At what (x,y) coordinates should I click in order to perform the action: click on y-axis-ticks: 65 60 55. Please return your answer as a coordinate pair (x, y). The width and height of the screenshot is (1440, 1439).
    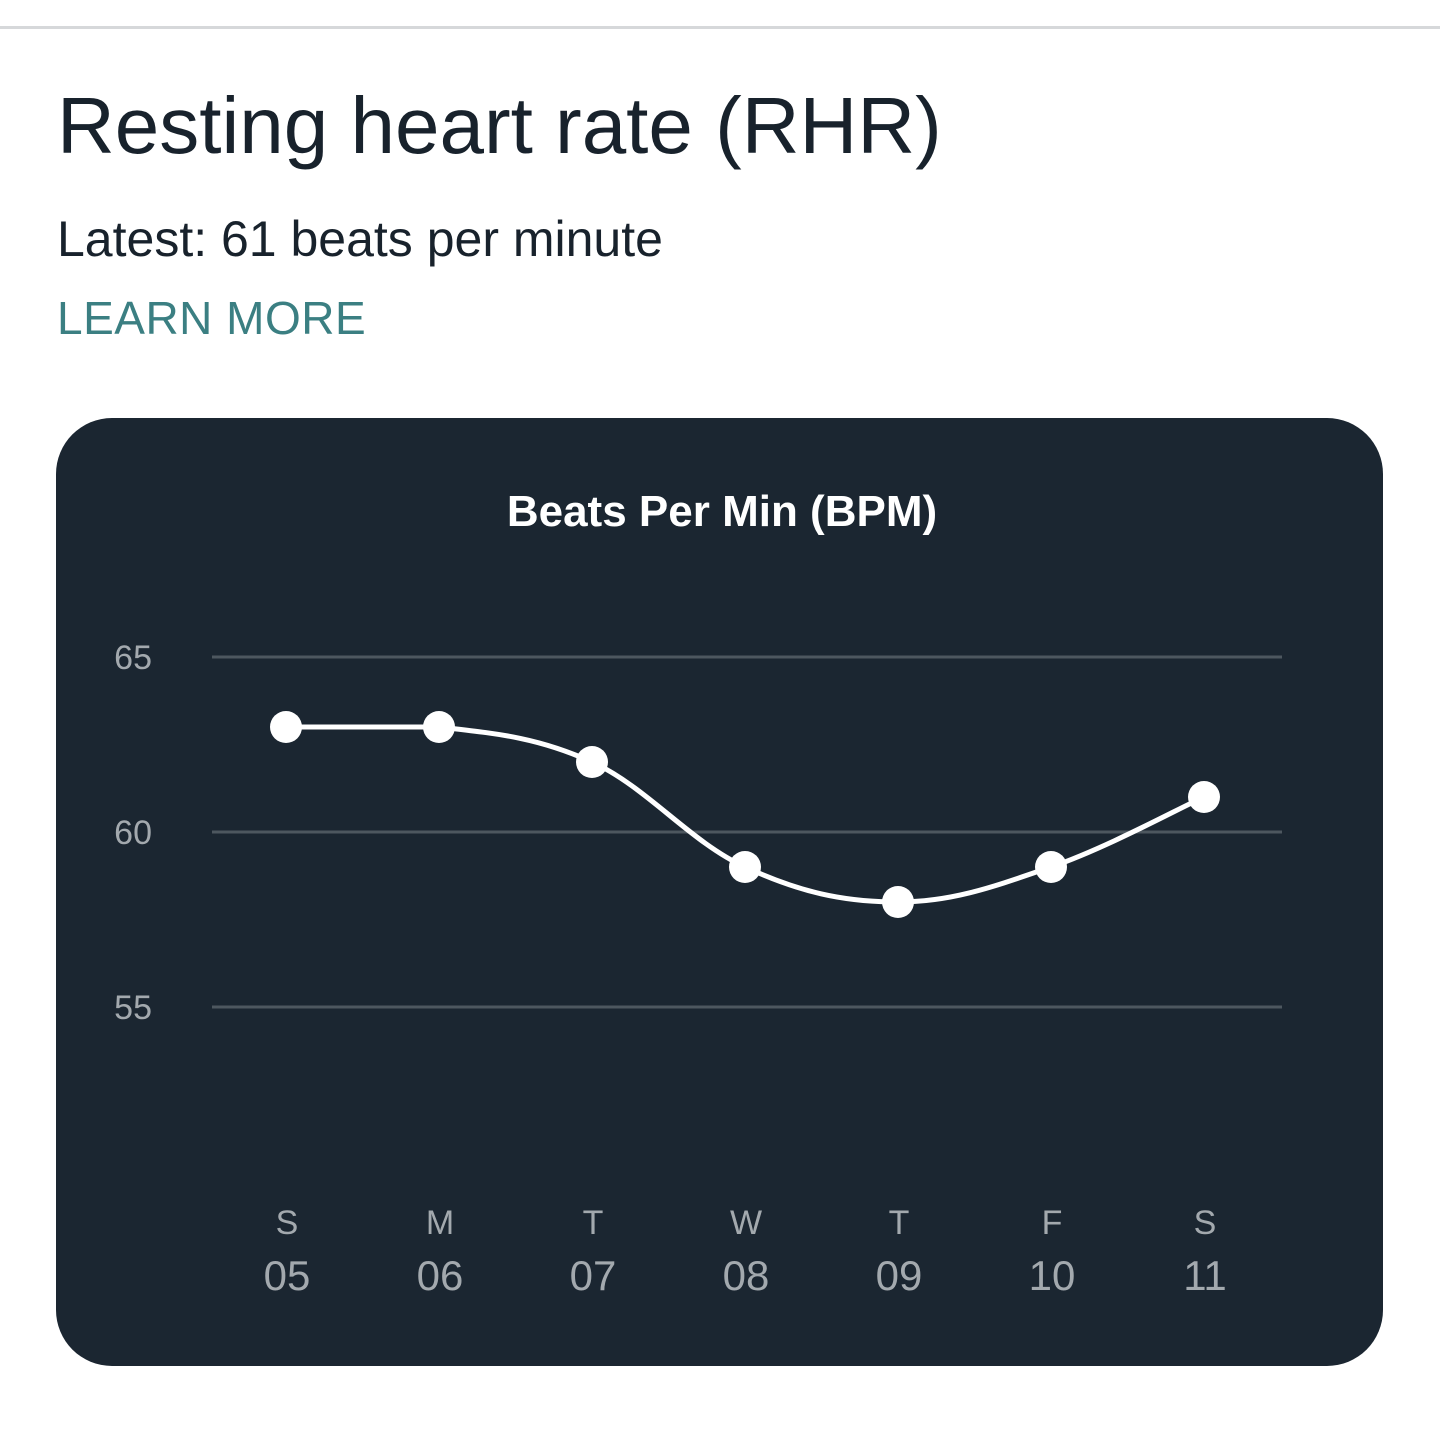
    Looking at the image, I should click on (133, 833).